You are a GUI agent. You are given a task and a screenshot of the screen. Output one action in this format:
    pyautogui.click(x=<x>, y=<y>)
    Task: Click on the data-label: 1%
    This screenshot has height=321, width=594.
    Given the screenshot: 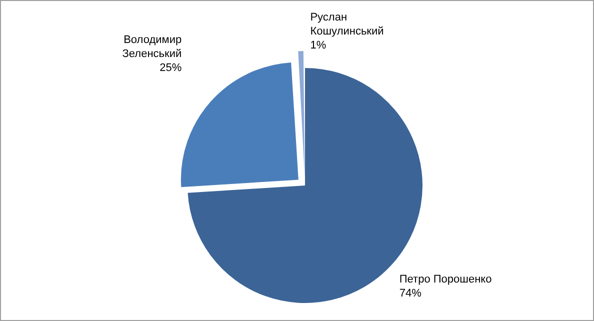 What is the action you would take?
    pyautogui.click(x=318, y=46)
    